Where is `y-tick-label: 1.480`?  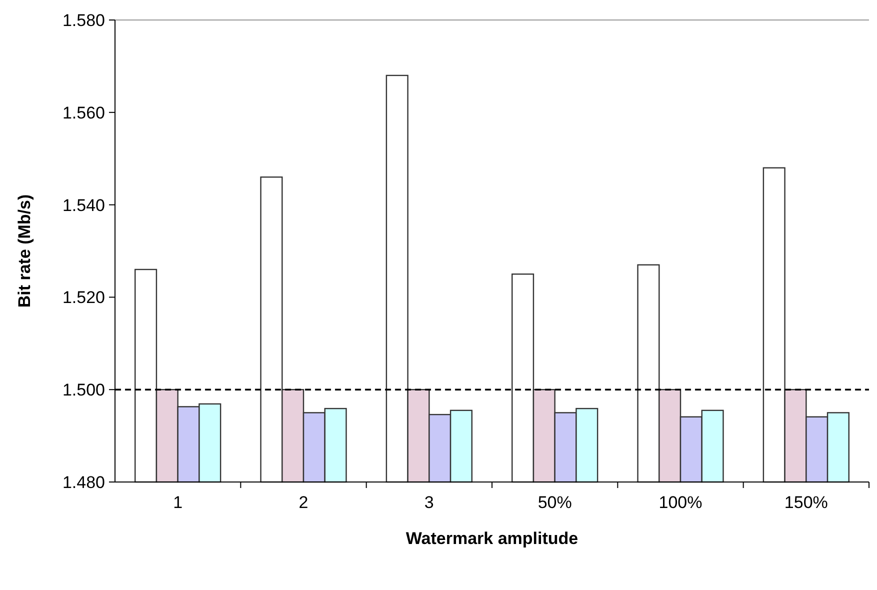
y-tick-label: 1.480 is located at coordinates (83, 482).